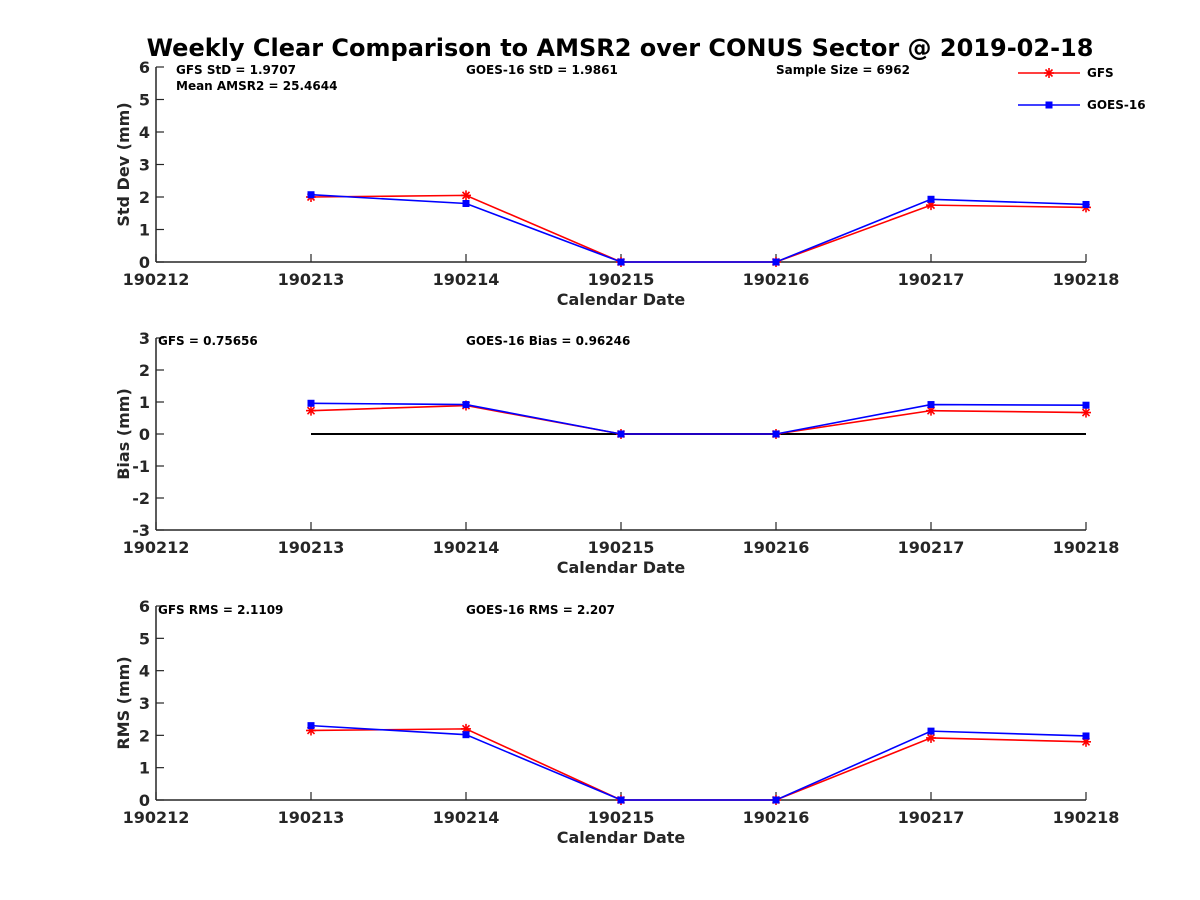 The image size is (1200, 900). Describe the element at coordinates (220, 610) in the screenshot. I see `stat-annotation: GFS RMS = 2.1109` at that location.